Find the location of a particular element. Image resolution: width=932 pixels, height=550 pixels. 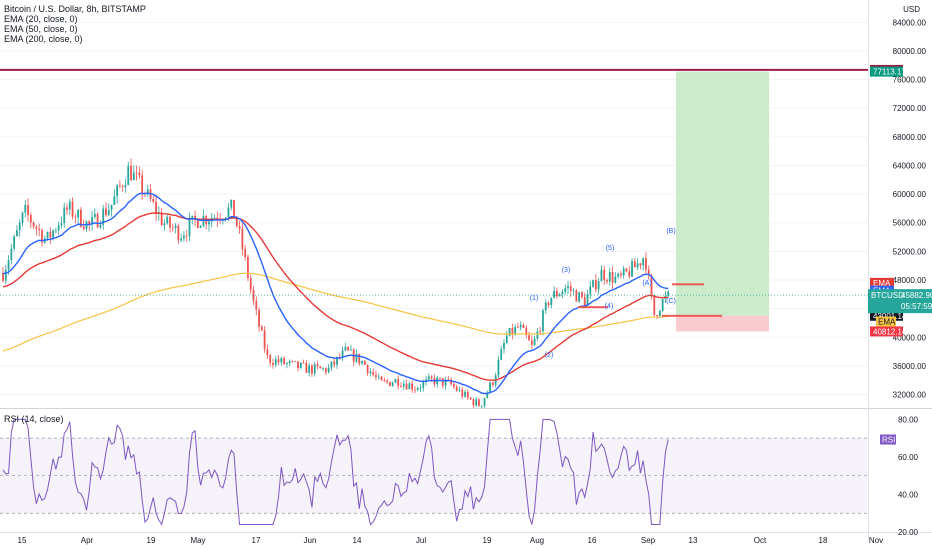

price-tag-label: EMA is located at coordinates (882, 283).